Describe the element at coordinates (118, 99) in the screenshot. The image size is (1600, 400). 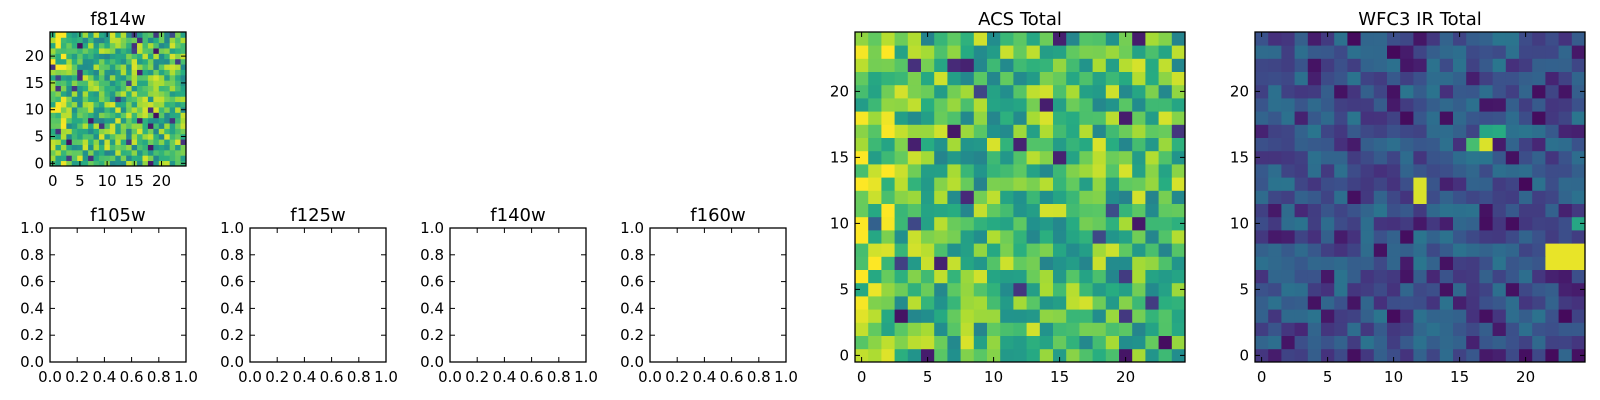
I see `heatmap-cells` at that location.